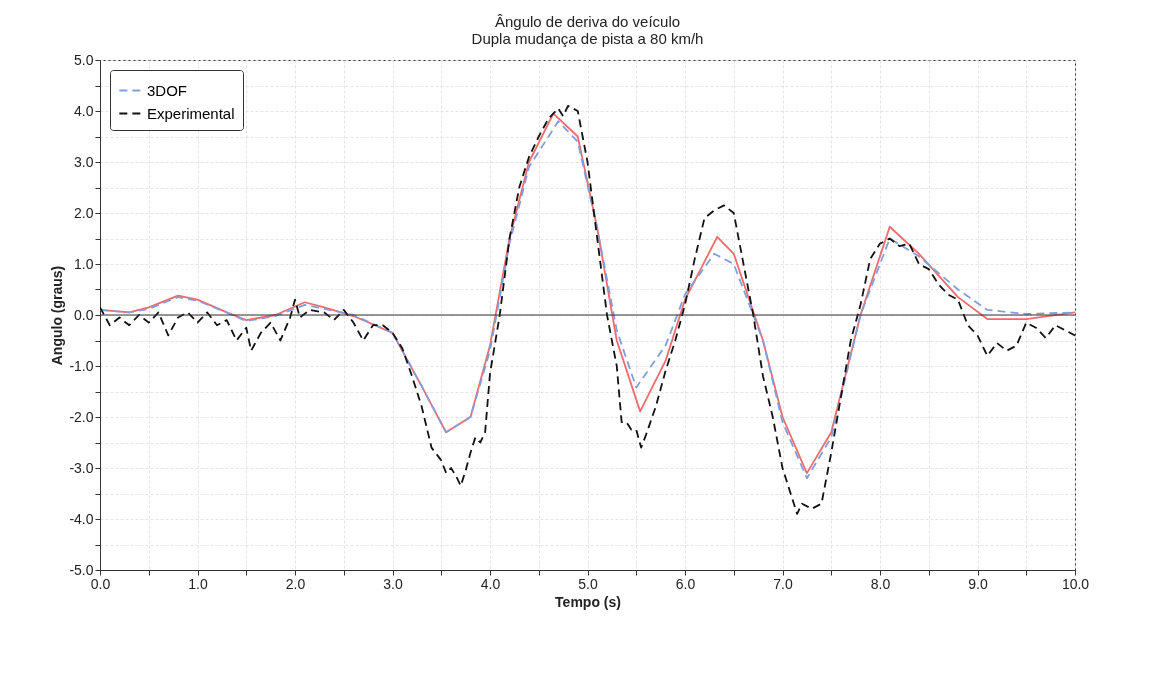 The height and width of the screenshot is (675, 1167). Describe the element at coordinates (587, 38) in the screenshot. I see `chart-subtitle: Dupla mudança de pista a 80 km/h` at that location.